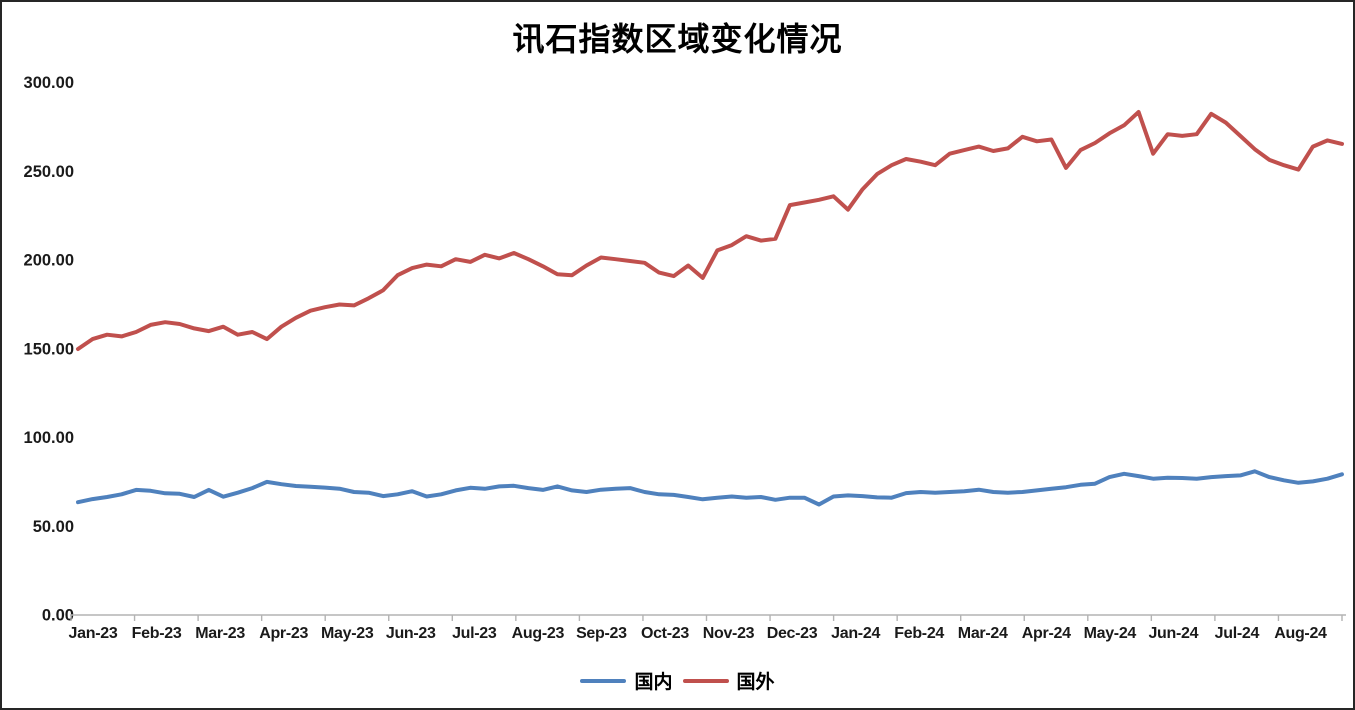 The width and height of the screenshot is (1355, 710). What do you see at coordinates (220, 633) in the screenshot?
I see `x-axis-tick-label: Mar-23` at bounding box center [220, 633].